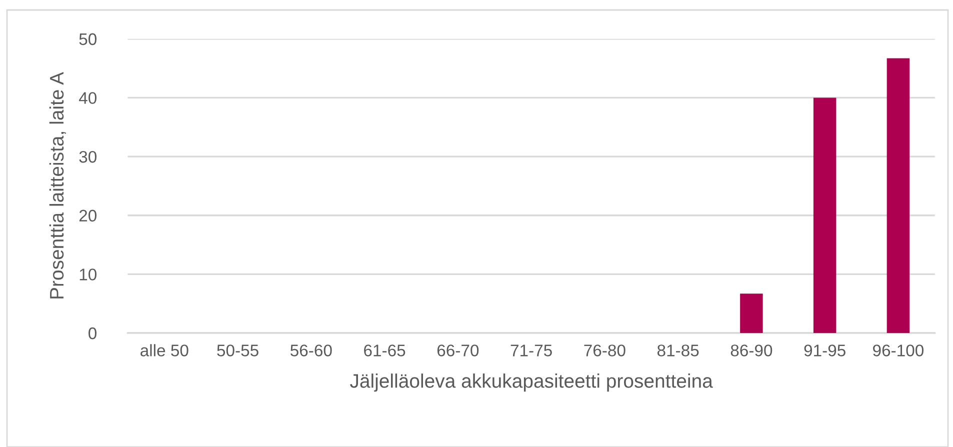 This screenshot has width=953, height=447. Describe the element at coordinates (57, 185) in the screenshot. I see `y-axis-title: Prosenttia laitteista, laite A` at that location.